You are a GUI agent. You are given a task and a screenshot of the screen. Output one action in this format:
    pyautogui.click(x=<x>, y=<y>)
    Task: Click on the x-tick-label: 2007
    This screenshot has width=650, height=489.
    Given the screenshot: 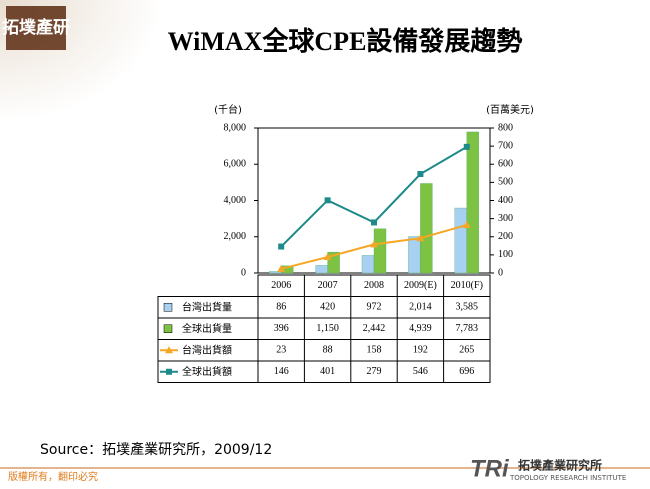 What is the action you would take?
    pyautogui.click(x=328, y=285)
    